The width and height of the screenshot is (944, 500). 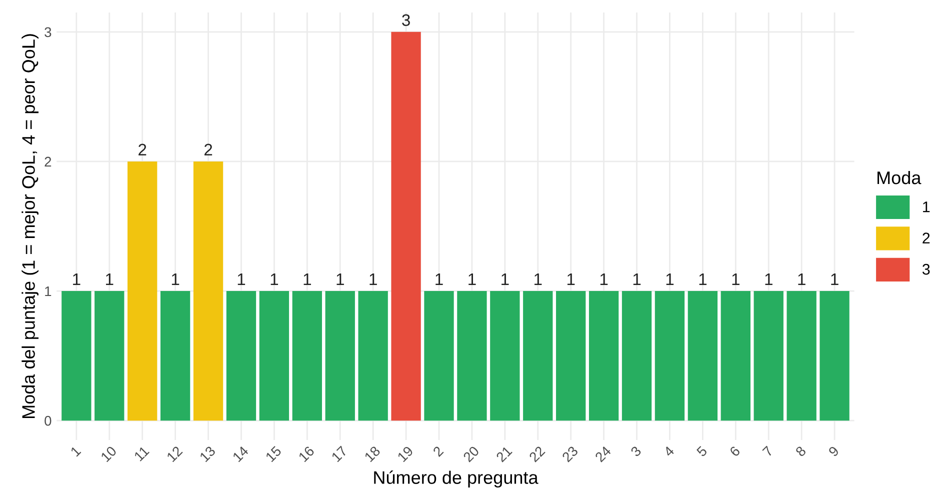 What do you see at coordinates (636, 452) in the screenshot?
I see `x-tick-label: 3` at bounding box center [636, 452].